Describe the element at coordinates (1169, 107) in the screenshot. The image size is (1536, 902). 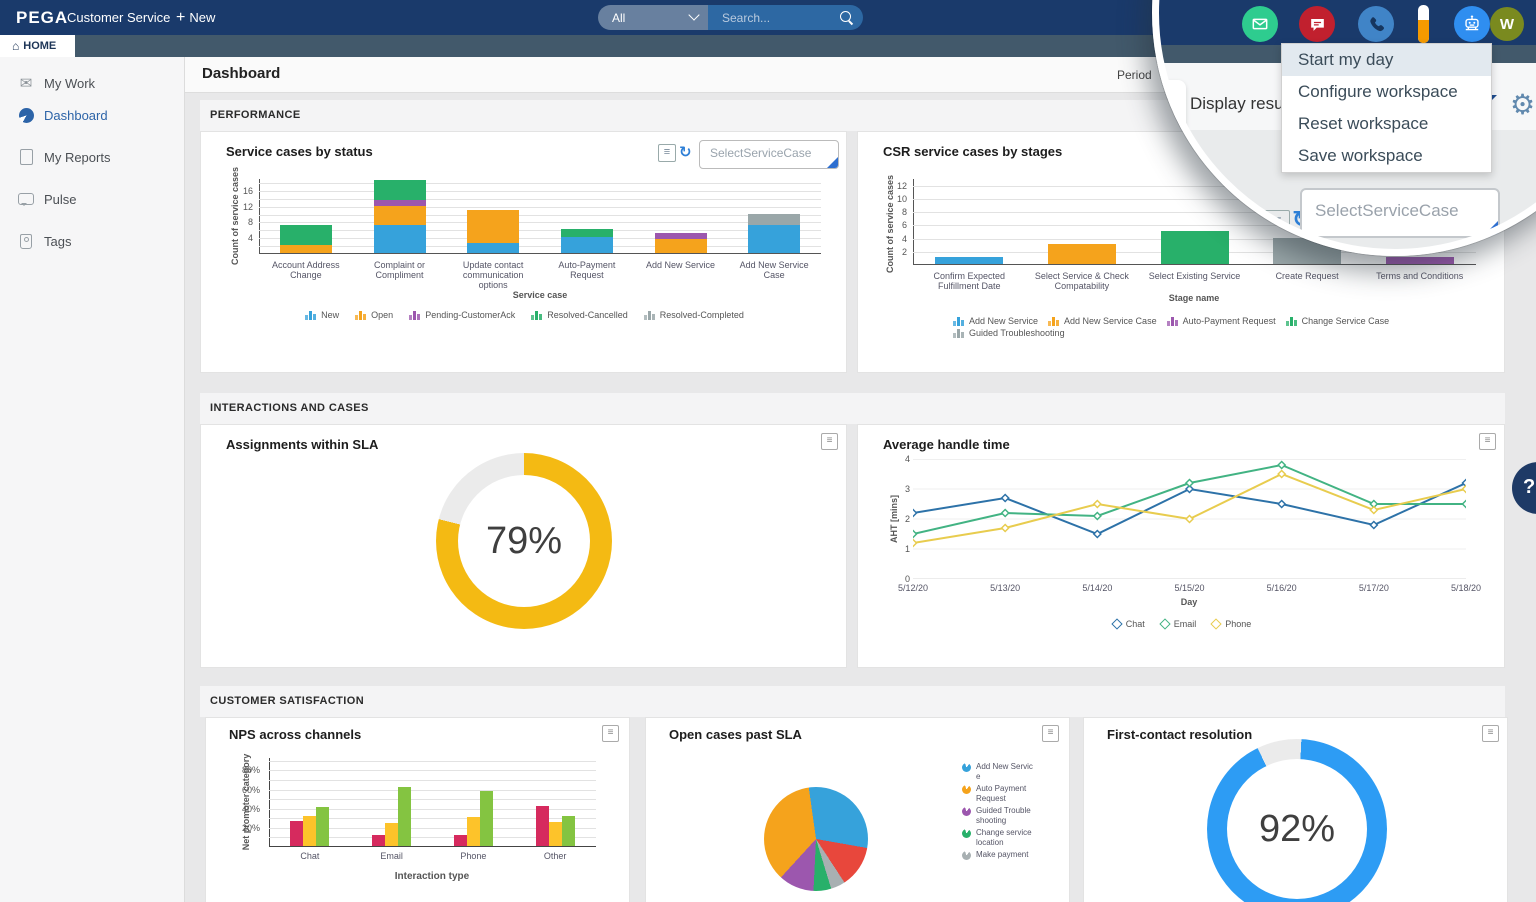
I see `magnified-period-control` at that location.